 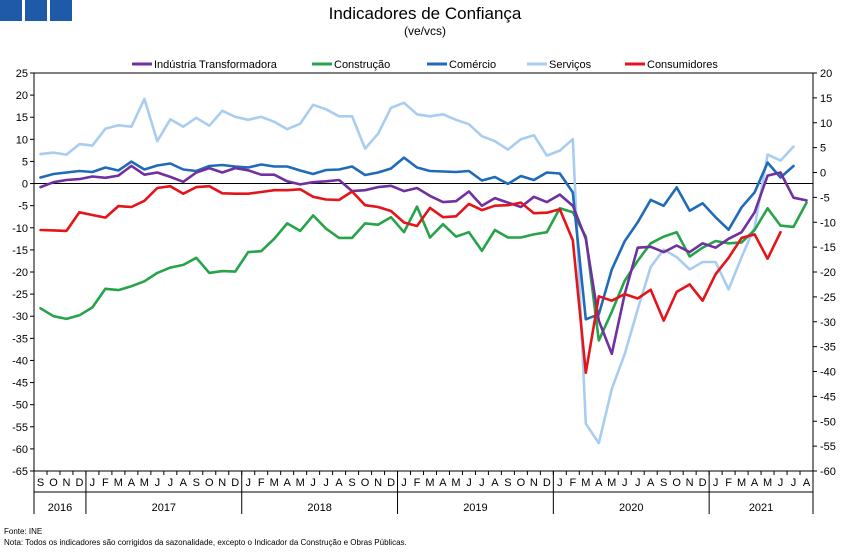 I want to click on y-right-tick-label: -45, so click(x=828, y=397).